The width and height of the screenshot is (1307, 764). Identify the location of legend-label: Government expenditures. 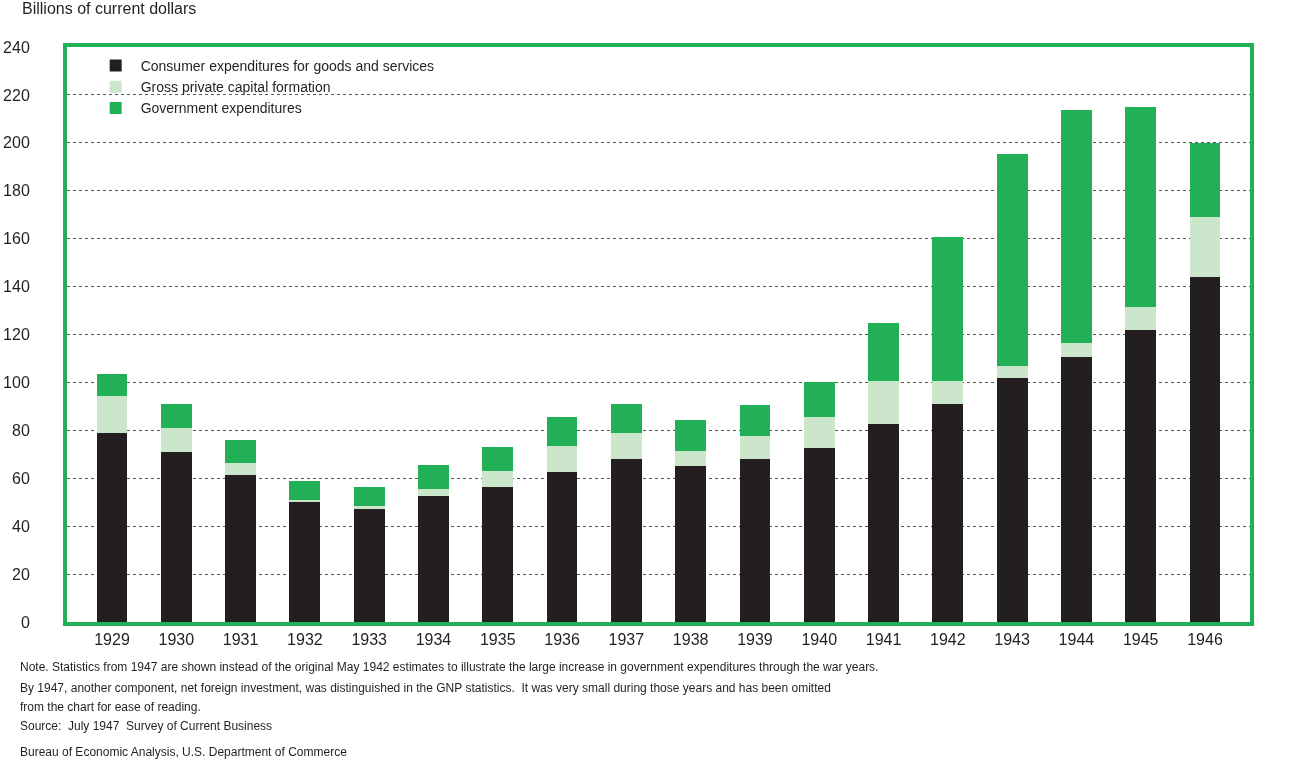
(221, 108).